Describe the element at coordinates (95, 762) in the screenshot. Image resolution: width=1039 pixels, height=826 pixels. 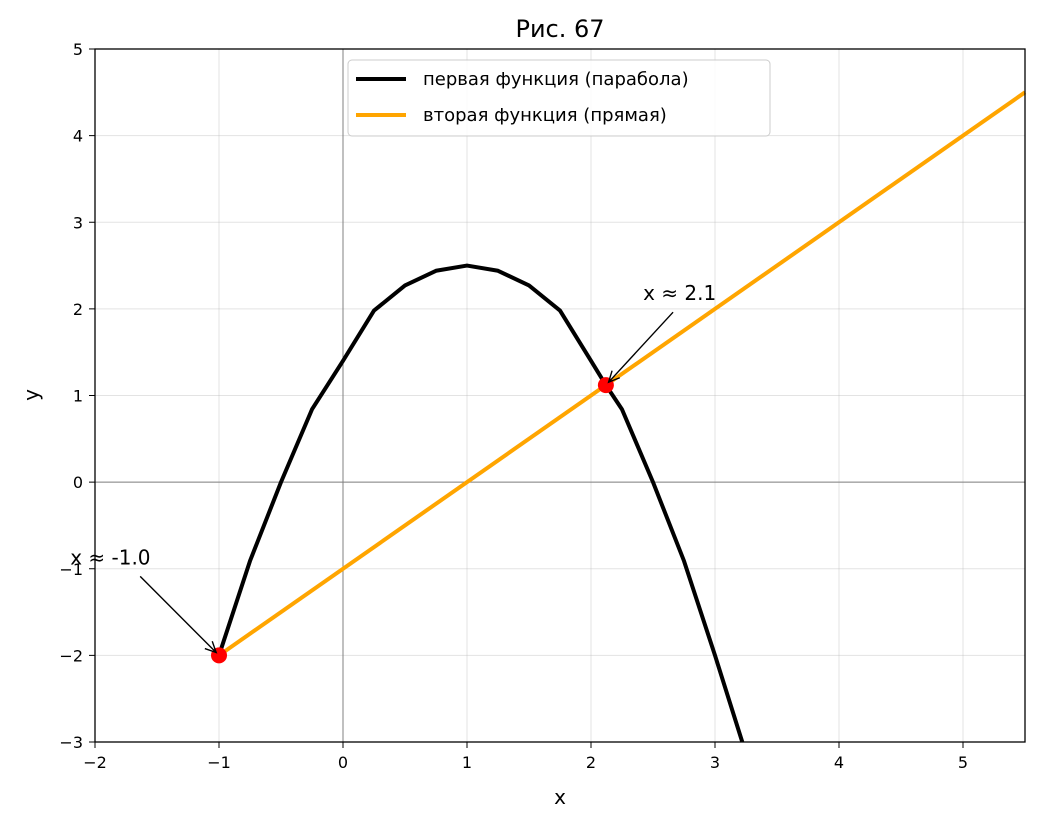
I see `x-tick-label: −2` at that location.